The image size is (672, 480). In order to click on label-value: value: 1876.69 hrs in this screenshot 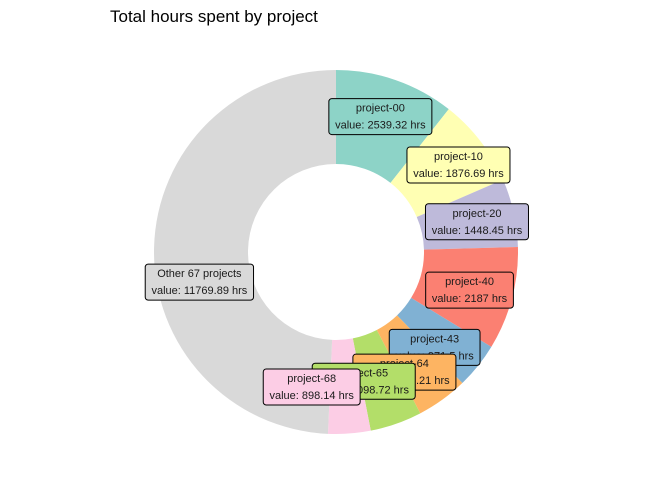, I will do `click(458, 174)`.